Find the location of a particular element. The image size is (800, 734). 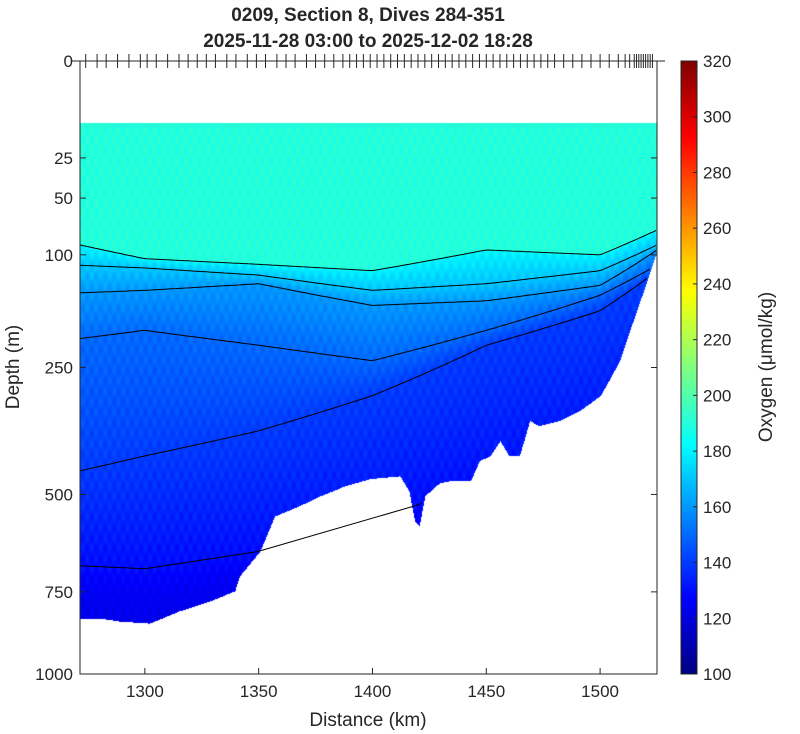

colorbar-tick-label: 320 is located at coordinates (717, 61).